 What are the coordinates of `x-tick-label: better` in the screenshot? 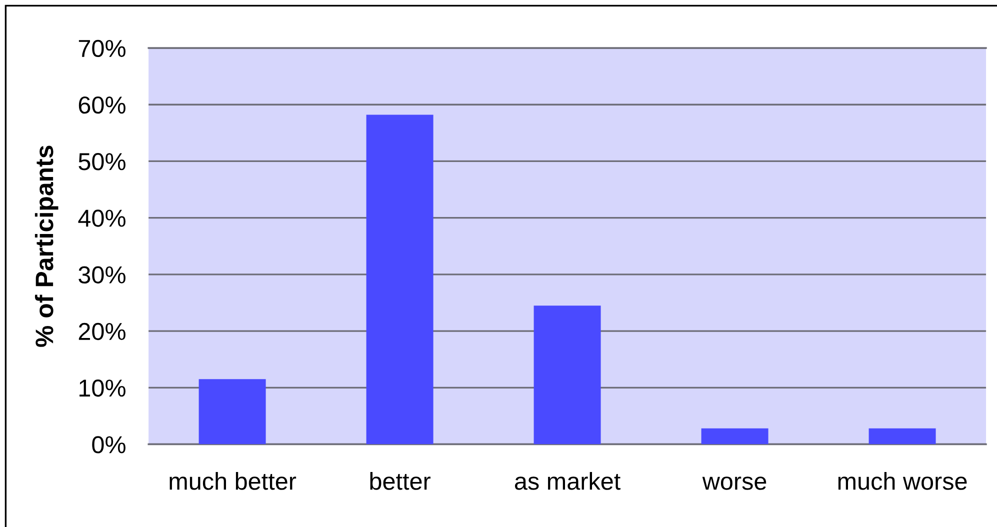 It's located at (400, 481).